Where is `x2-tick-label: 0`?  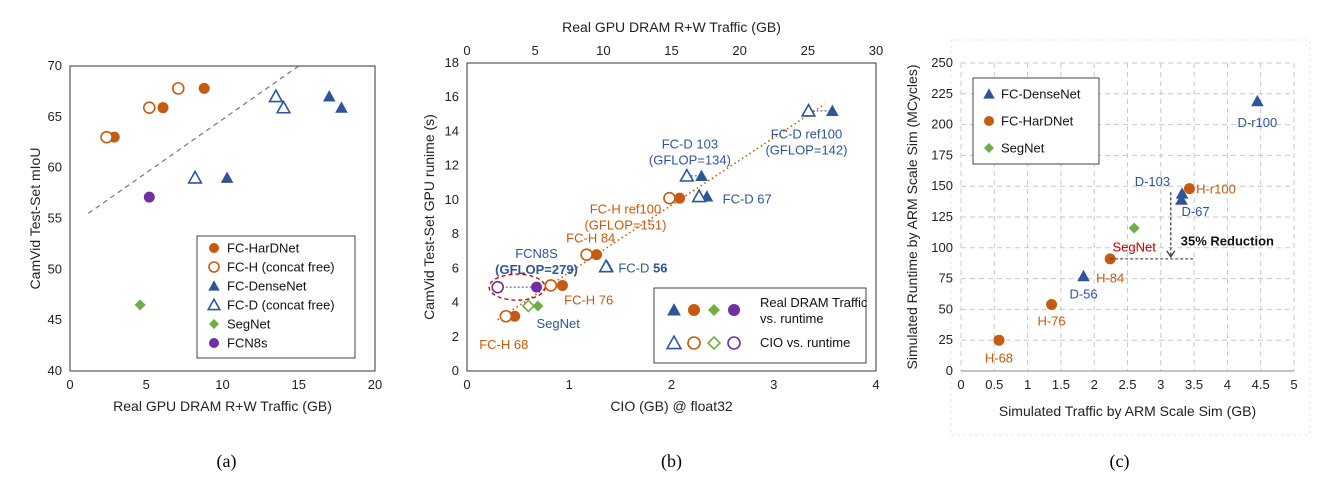 x2-tick-label: 0 is located at coordinates (466, 50).